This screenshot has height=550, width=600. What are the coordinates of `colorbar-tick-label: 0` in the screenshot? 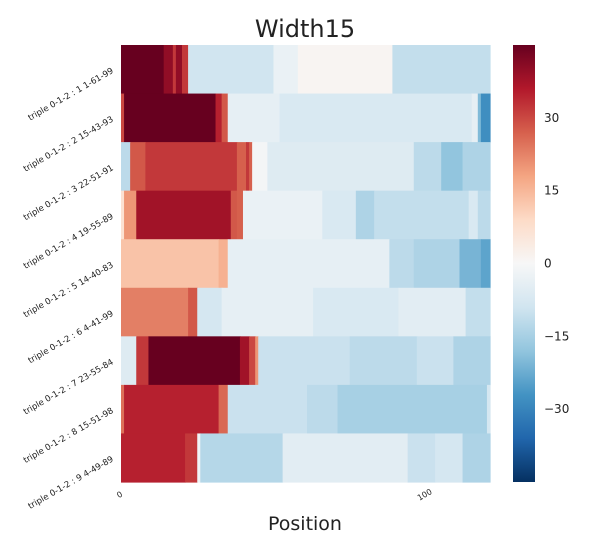 It's located at (548, 264).